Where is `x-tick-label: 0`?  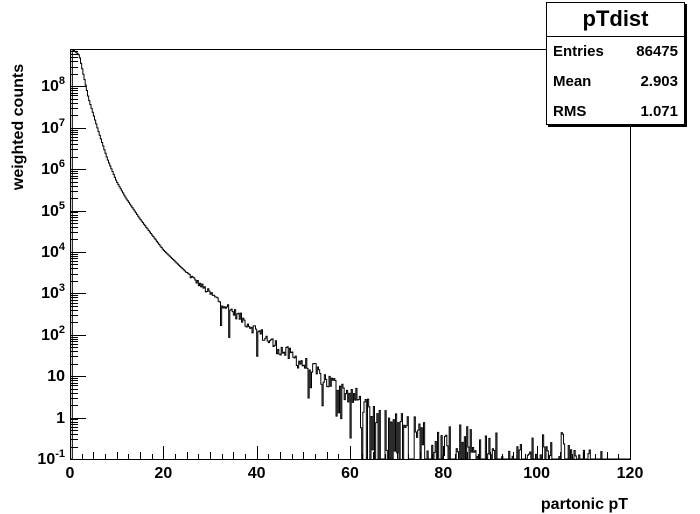
x-tick-label: 0 is located at coordinates (70, 473).